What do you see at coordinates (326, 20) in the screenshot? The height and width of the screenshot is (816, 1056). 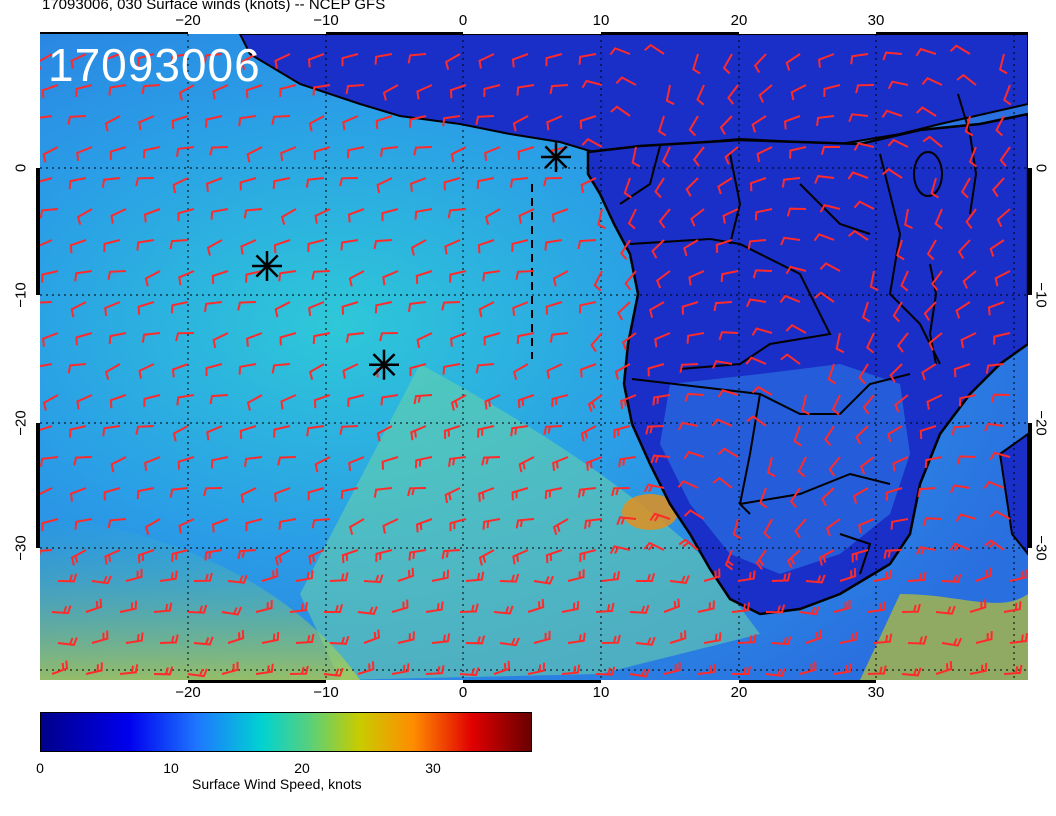 I see `lon-tick-top: −10` at bounding box center [326, 20].